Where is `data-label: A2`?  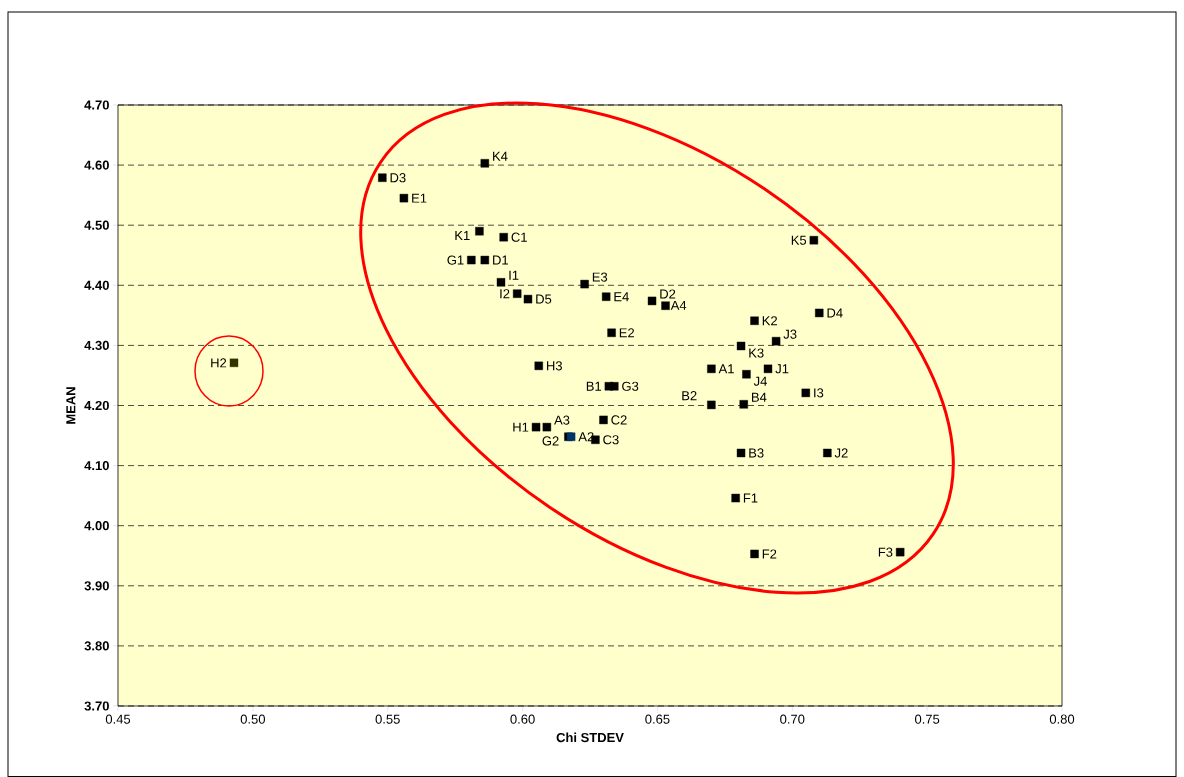
data-label: A2 is located at coordinates (586, 437).